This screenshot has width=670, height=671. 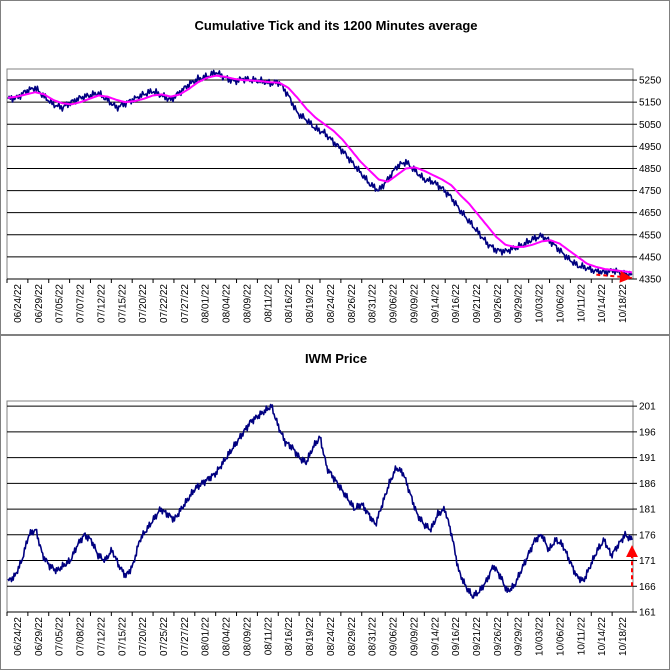 I want to click on x-tick-label: 08/29/22, so click(x=352, y=636).